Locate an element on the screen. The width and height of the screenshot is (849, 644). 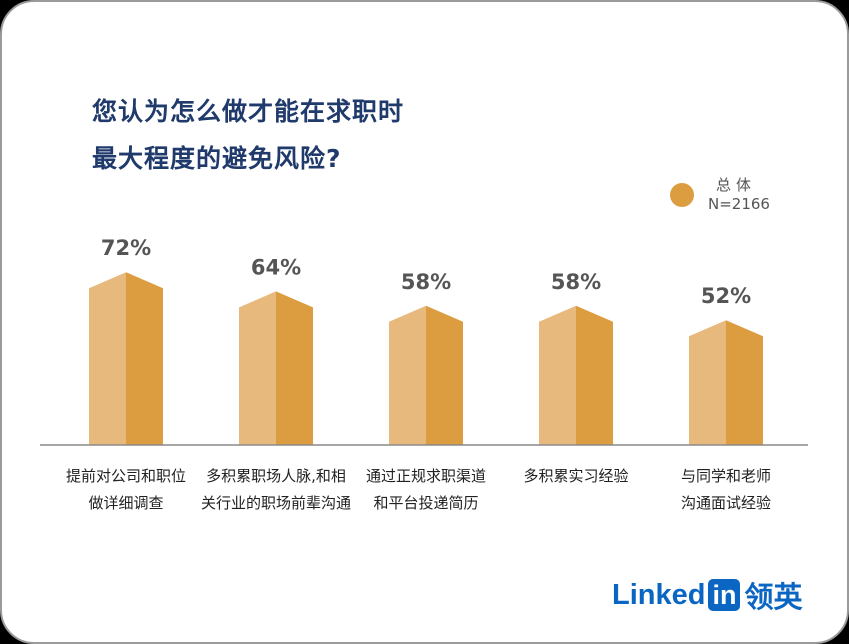
value-label-1: 72% is located at coordinates (126, 248).